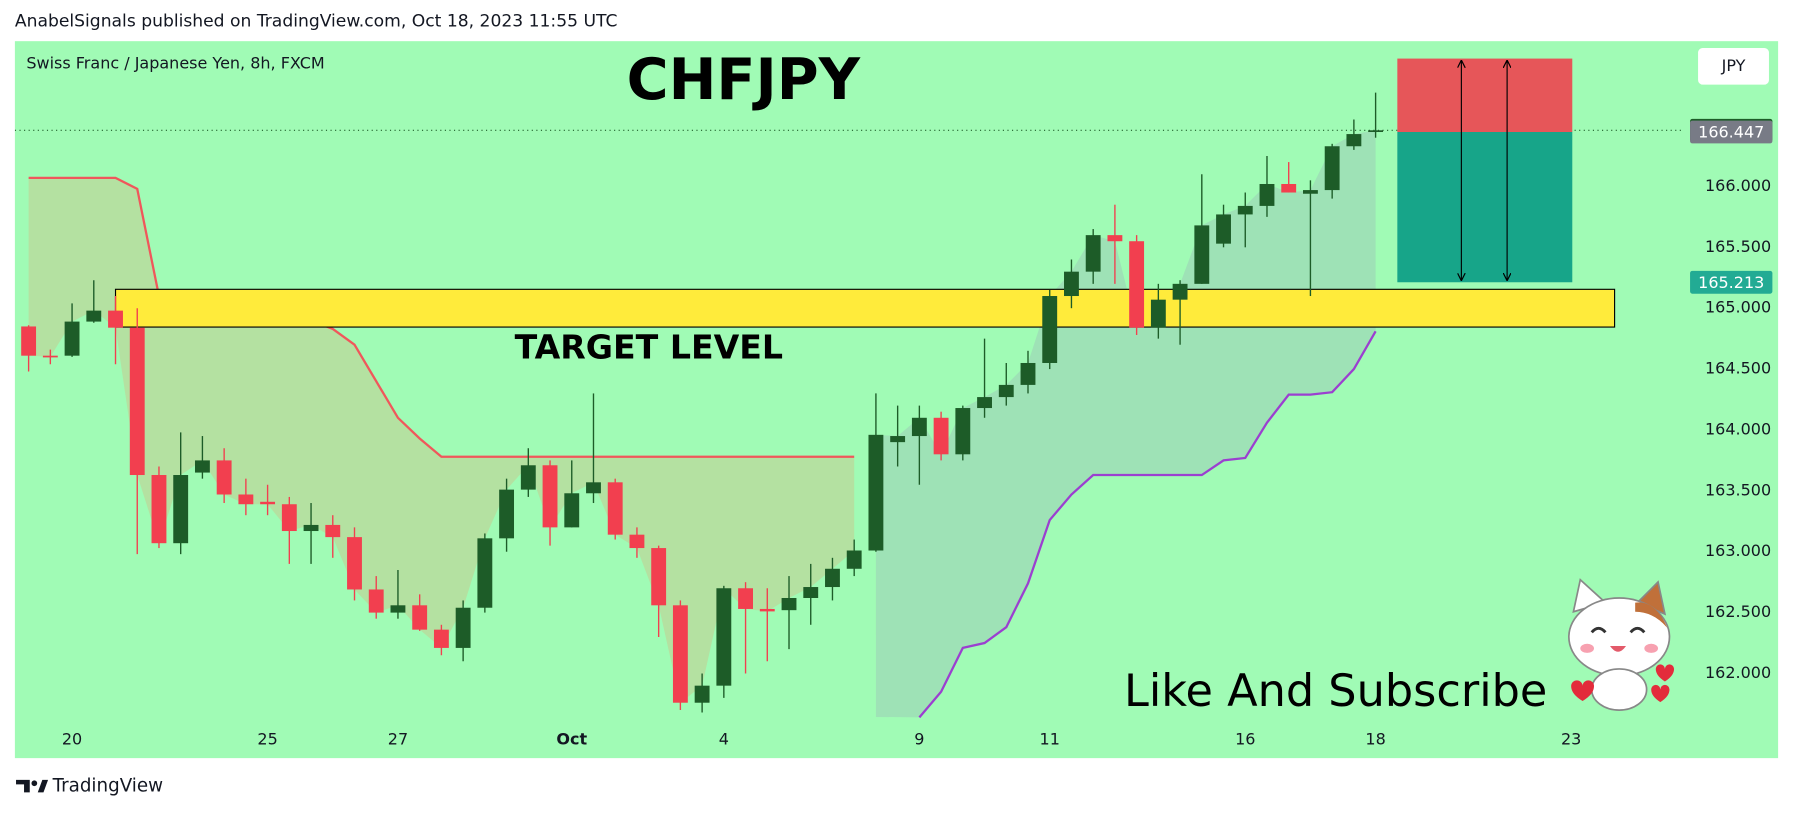 The width and height of the screenshot is (1793, 813). I want to click on chart-title: CHFJPY, so click(744, 80).